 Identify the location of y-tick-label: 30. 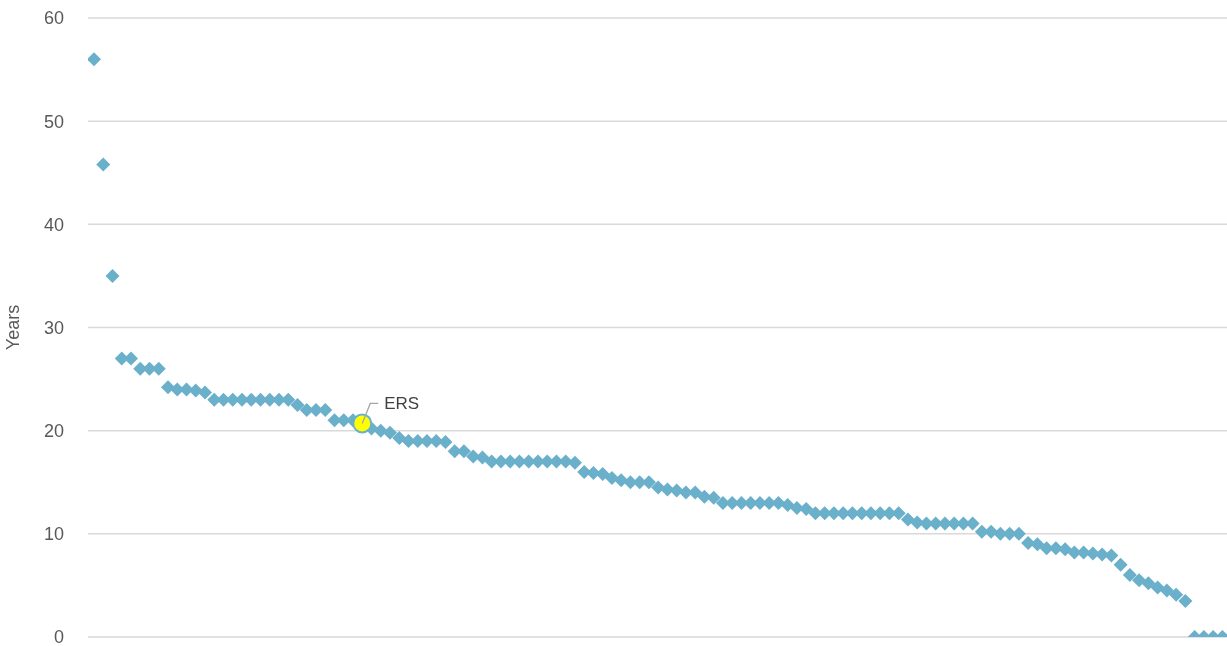
(53, 327).